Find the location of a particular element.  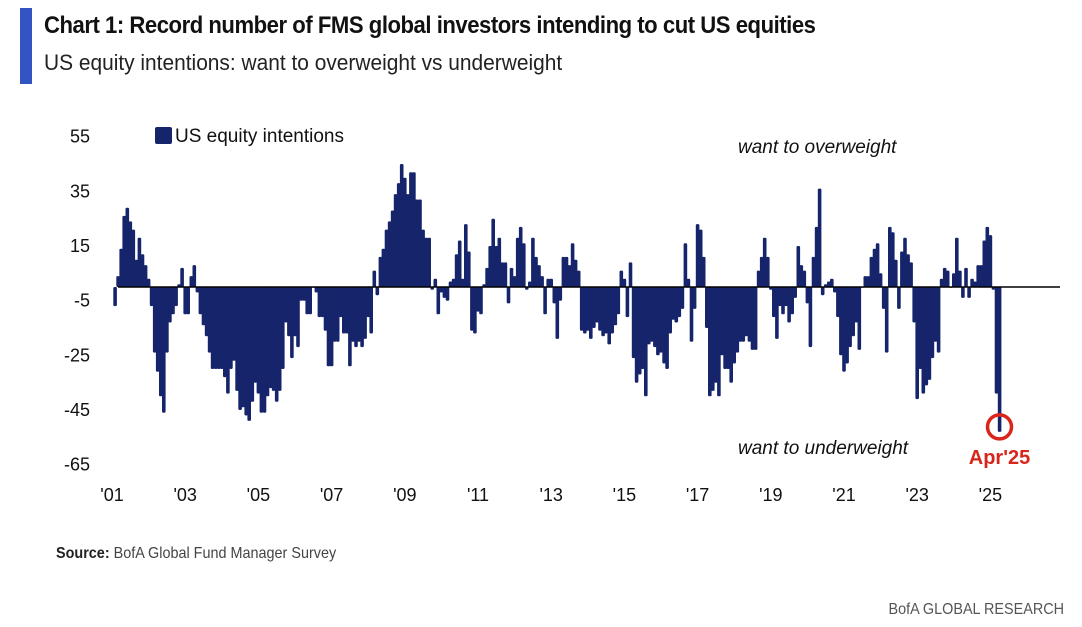

brand-label: BofA GLOBAL RESEARCH is located at coordinates (976, 609).